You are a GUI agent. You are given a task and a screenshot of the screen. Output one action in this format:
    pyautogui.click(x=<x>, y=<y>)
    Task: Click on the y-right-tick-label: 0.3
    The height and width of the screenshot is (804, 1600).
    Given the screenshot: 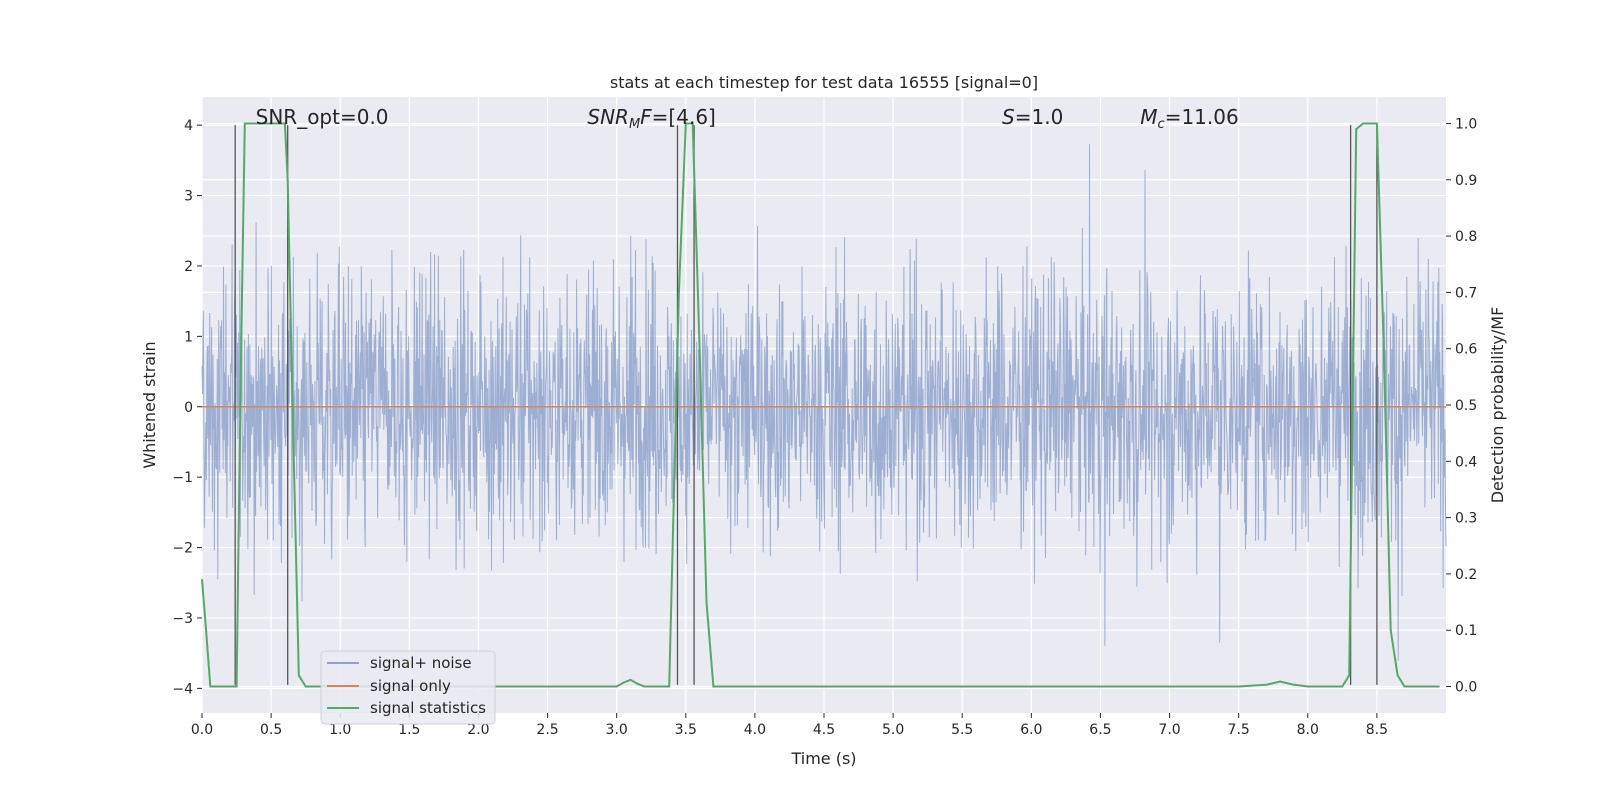 What is the action you would take?
    pyautogui.click(x=1466, y=519)
    